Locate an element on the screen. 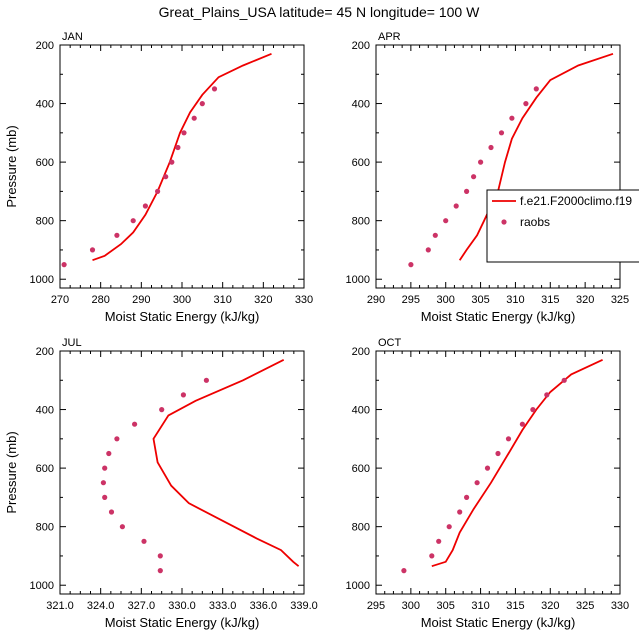  x-tick-label: 325 is located at coordinates (620, 300).